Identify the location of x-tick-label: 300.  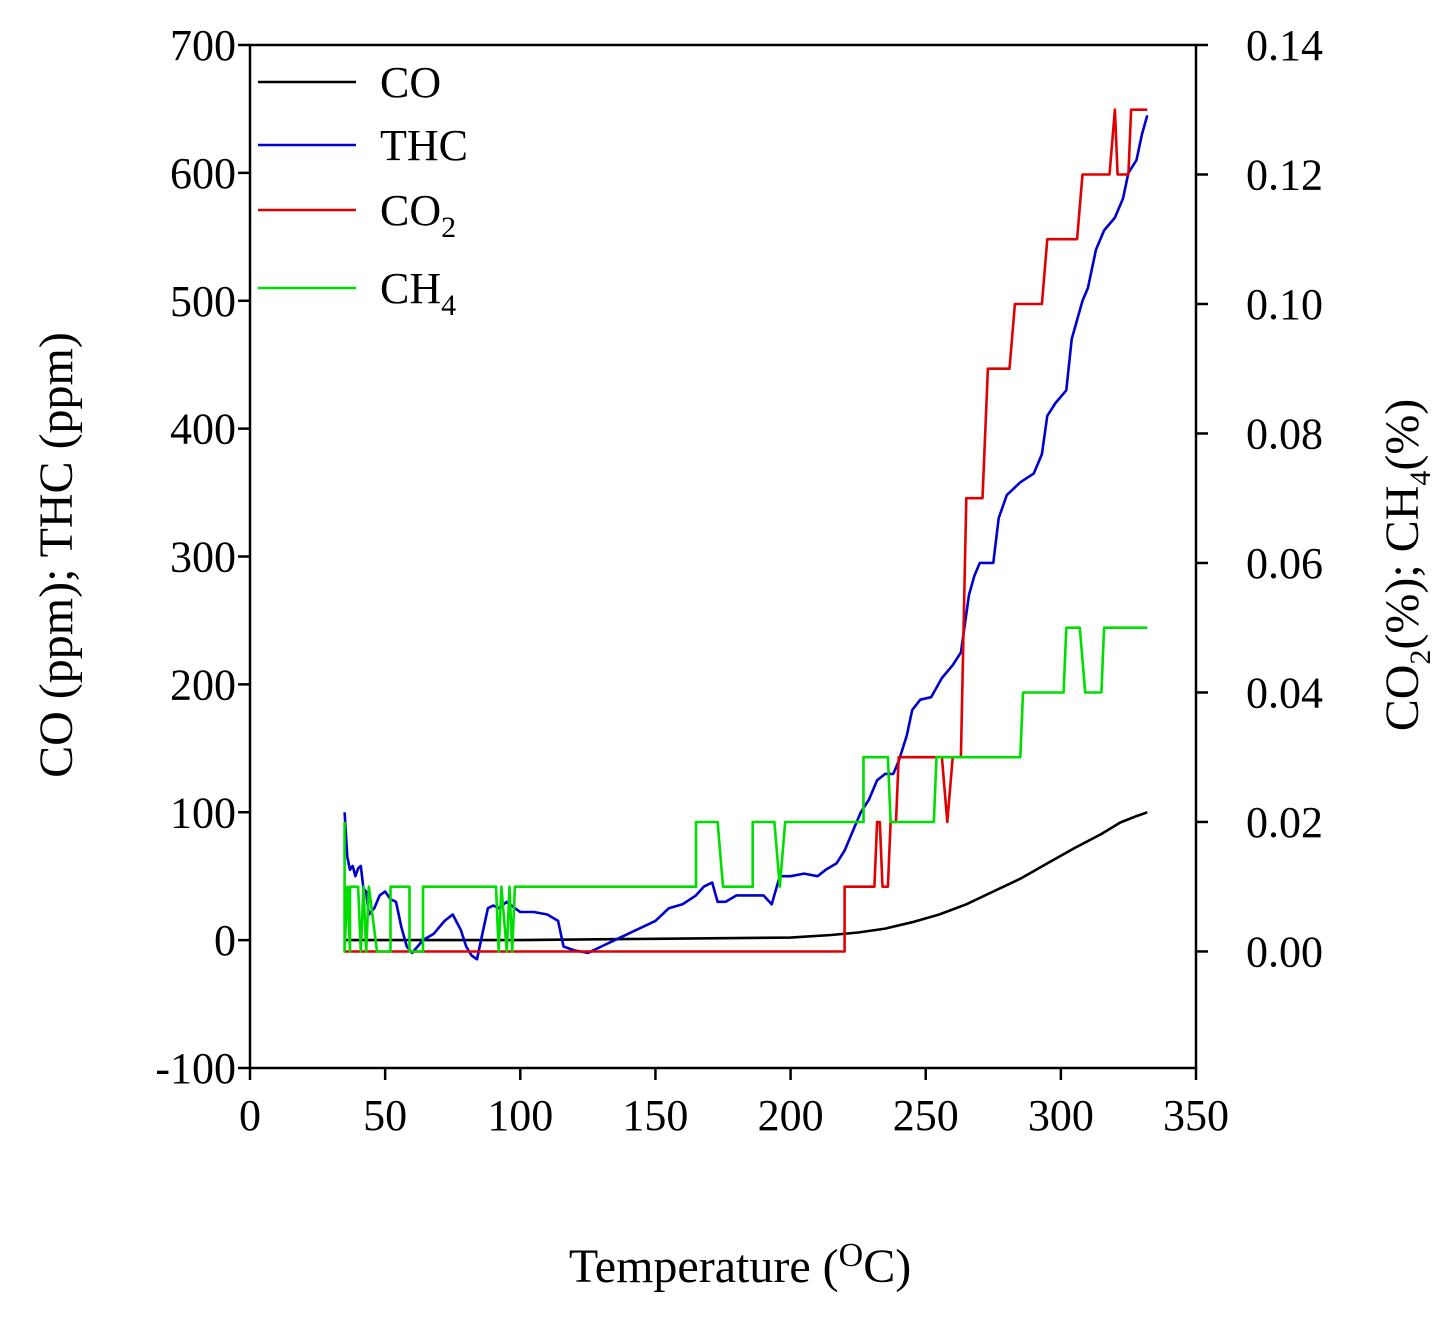
(1061, 1115).